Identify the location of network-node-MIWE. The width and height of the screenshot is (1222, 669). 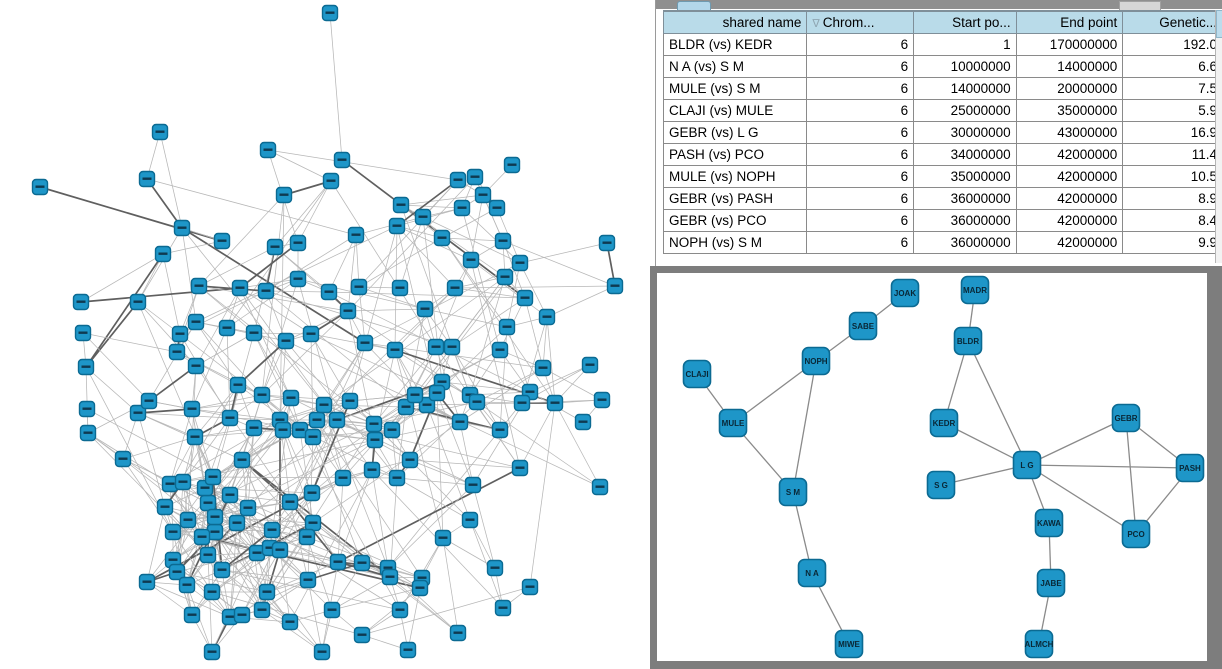
(849, 644).